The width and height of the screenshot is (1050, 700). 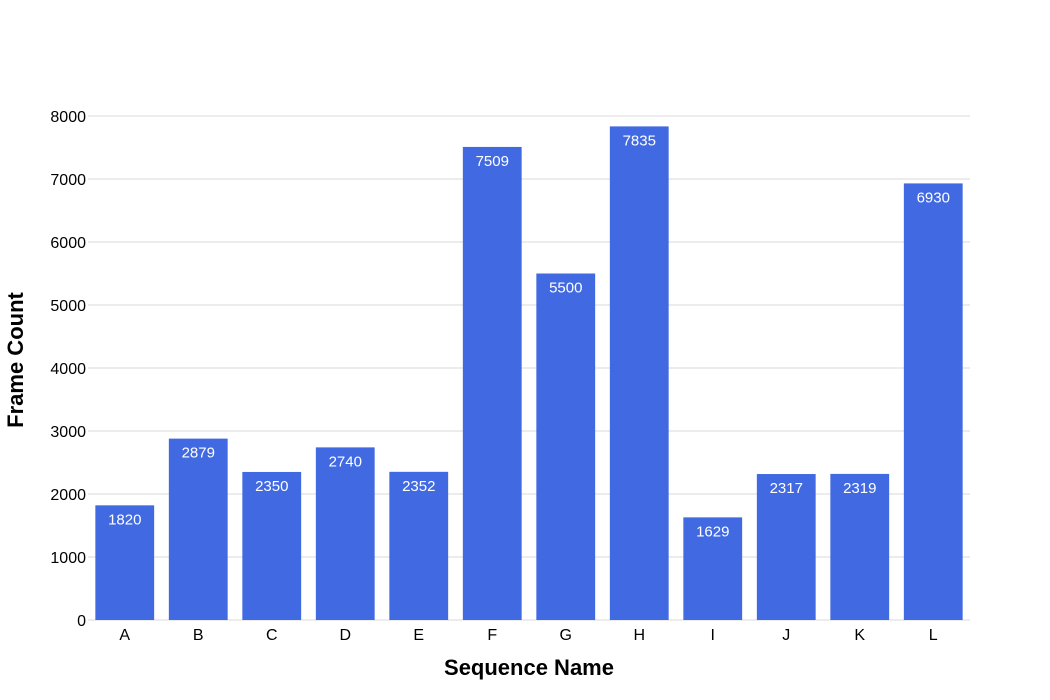 I want to click on y-tick-label: 6000, so click(x=68, y=243).